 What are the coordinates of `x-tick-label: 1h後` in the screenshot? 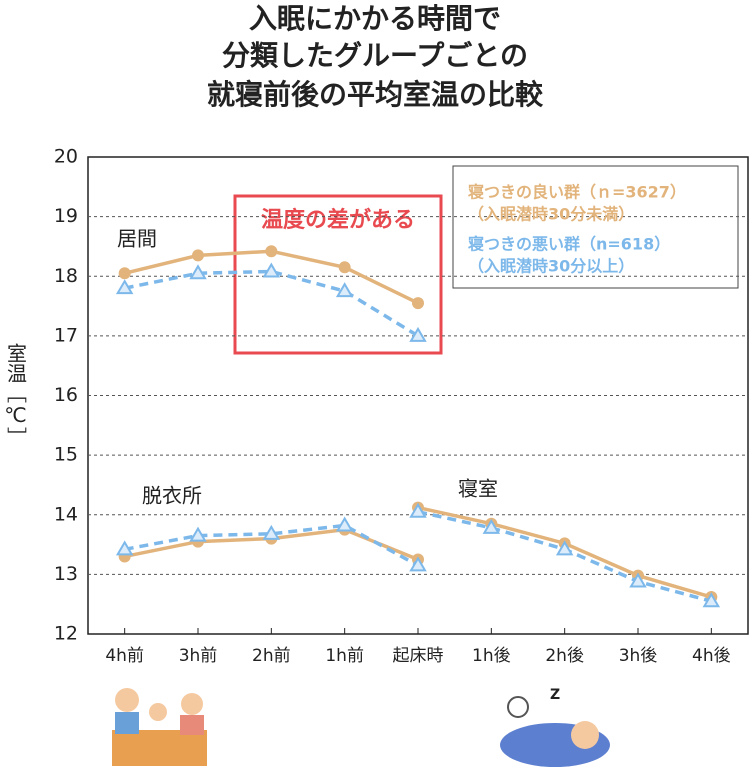 It's located at (491, 656).